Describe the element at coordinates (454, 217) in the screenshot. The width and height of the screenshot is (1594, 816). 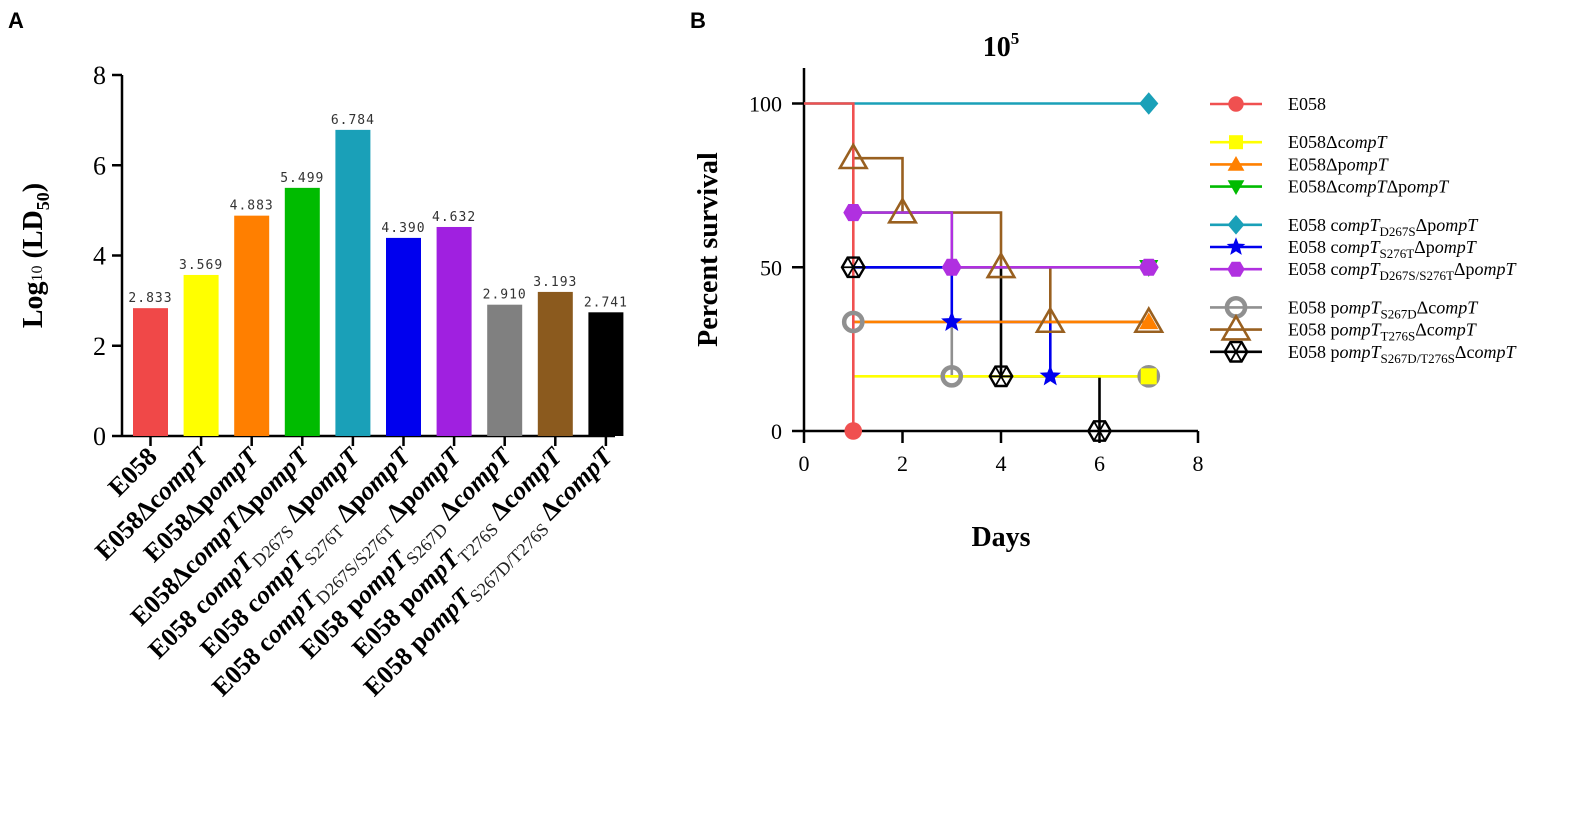
I see `bar-value-label: 4.632` at that location.